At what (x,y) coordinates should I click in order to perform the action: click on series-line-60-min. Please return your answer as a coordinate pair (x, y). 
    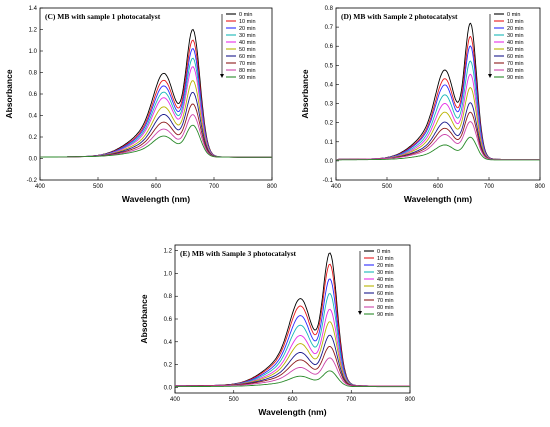
    Looking at the image, I should click on (438, 131).